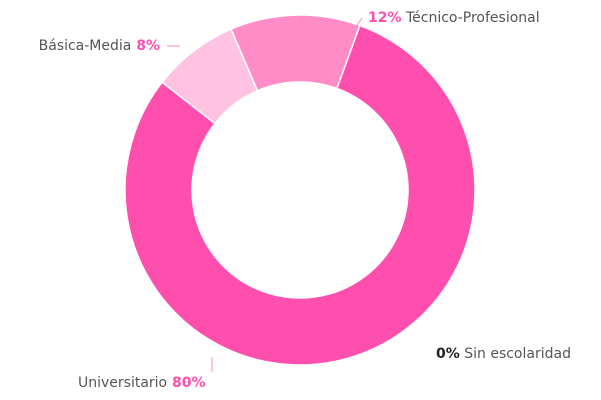  Describe the element at coordinates (356, 27) in the screenshot. I see `leader-line` at that location.